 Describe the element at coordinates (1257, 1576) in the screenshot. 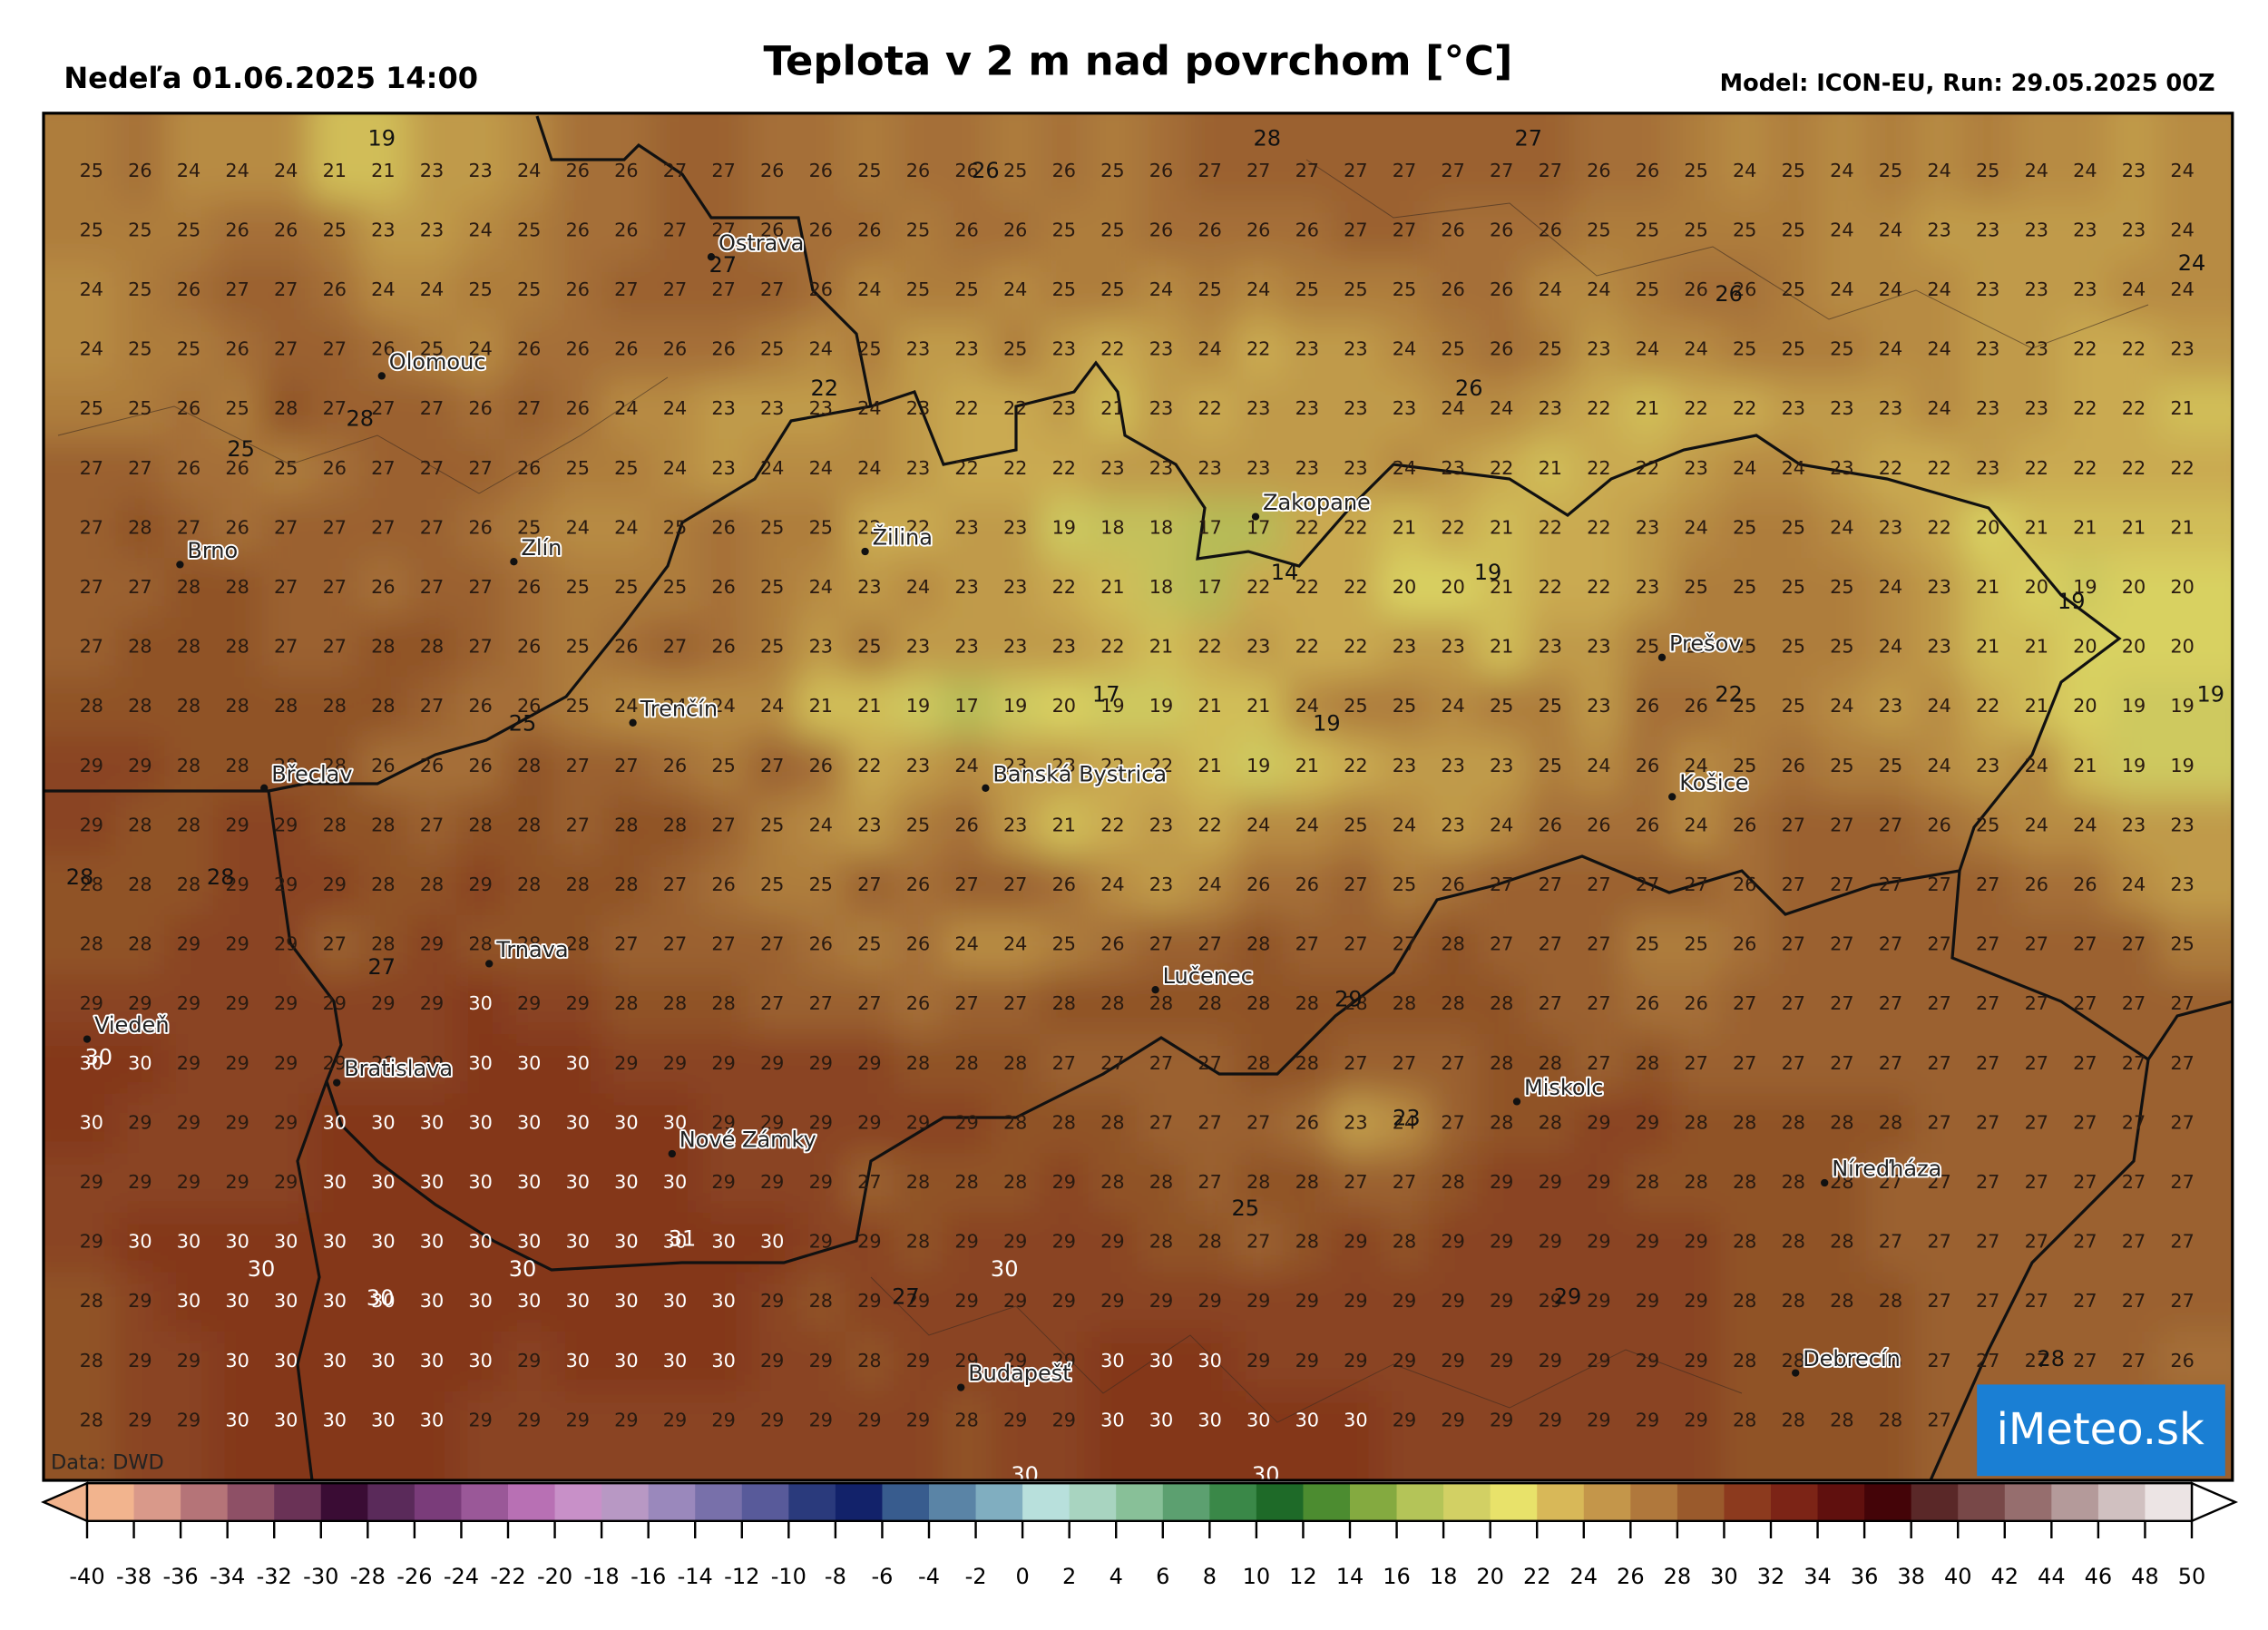

I see `colorbar-tick-label: 10` at that location.